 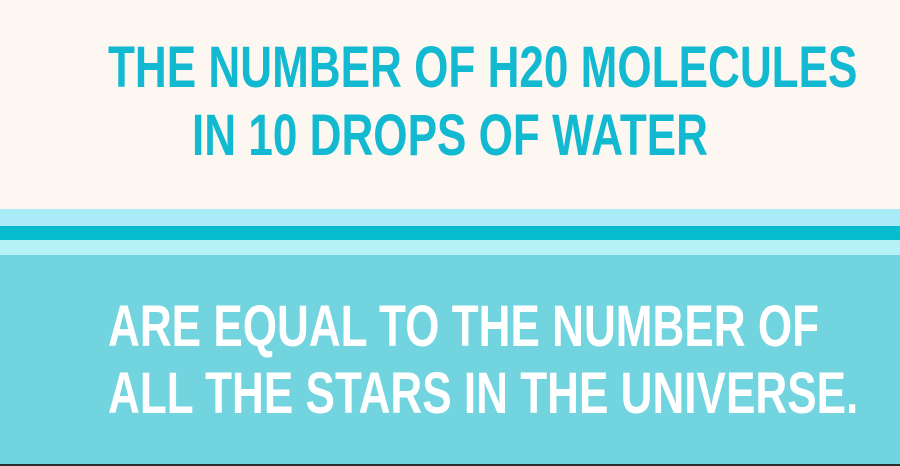 I want to click on headline-line-1: THE NUMBER OF H20 MOLECULES, so click(x=483, y=67).